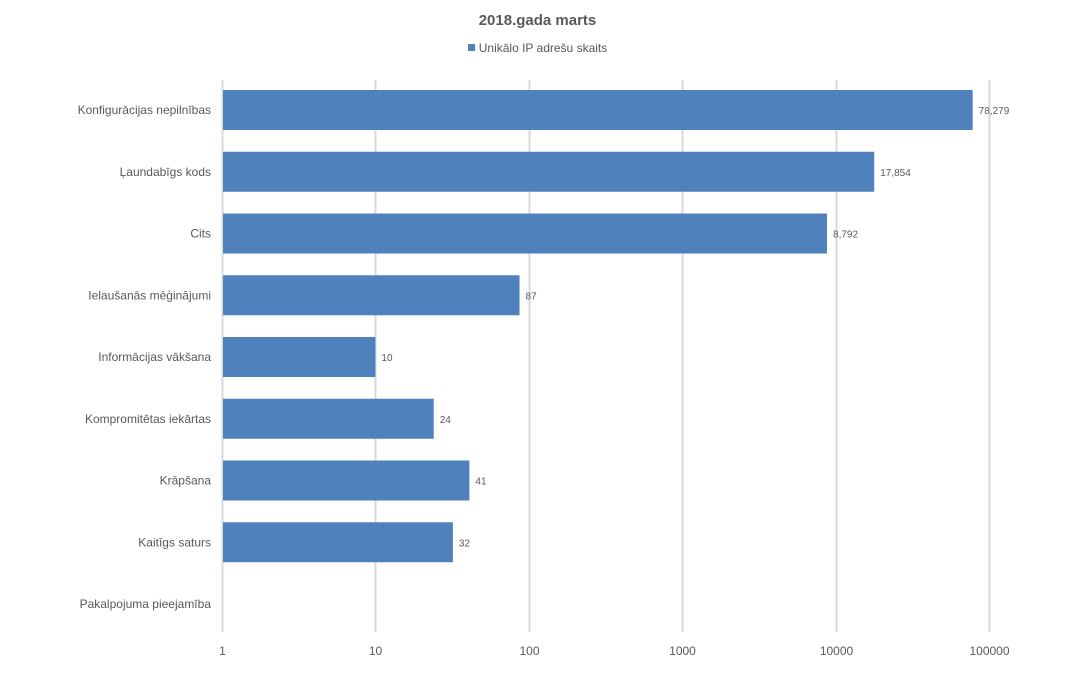 This screenshot has height=681, width=1075. I want to click on x-tick-label: 1000, so click(682, 651).